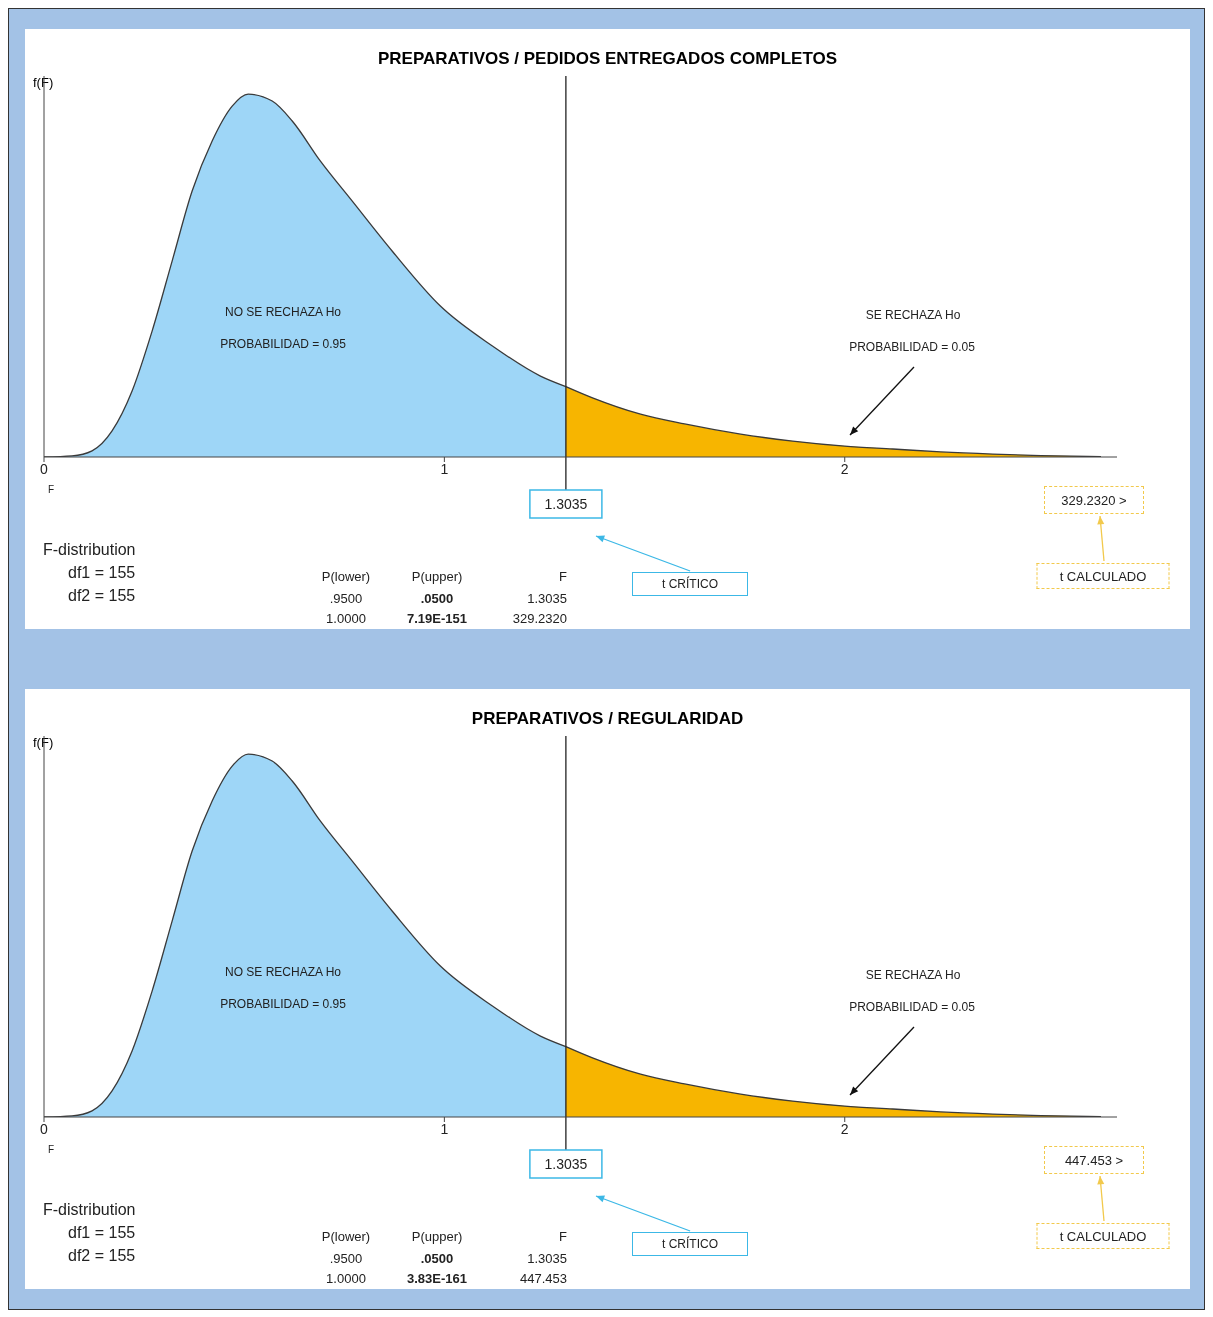  I want to click on text: 447.453 >, so click(1094, 1160).